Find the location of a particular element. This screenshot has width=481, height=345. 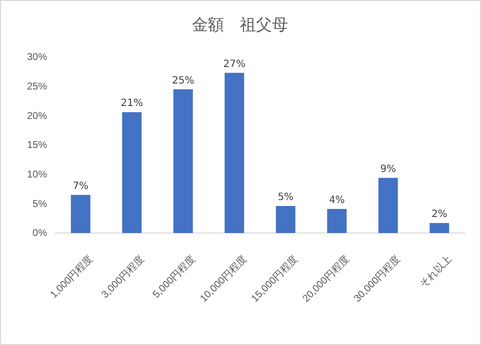

y-tick-label: 5% is located at coordinates (40, 204).